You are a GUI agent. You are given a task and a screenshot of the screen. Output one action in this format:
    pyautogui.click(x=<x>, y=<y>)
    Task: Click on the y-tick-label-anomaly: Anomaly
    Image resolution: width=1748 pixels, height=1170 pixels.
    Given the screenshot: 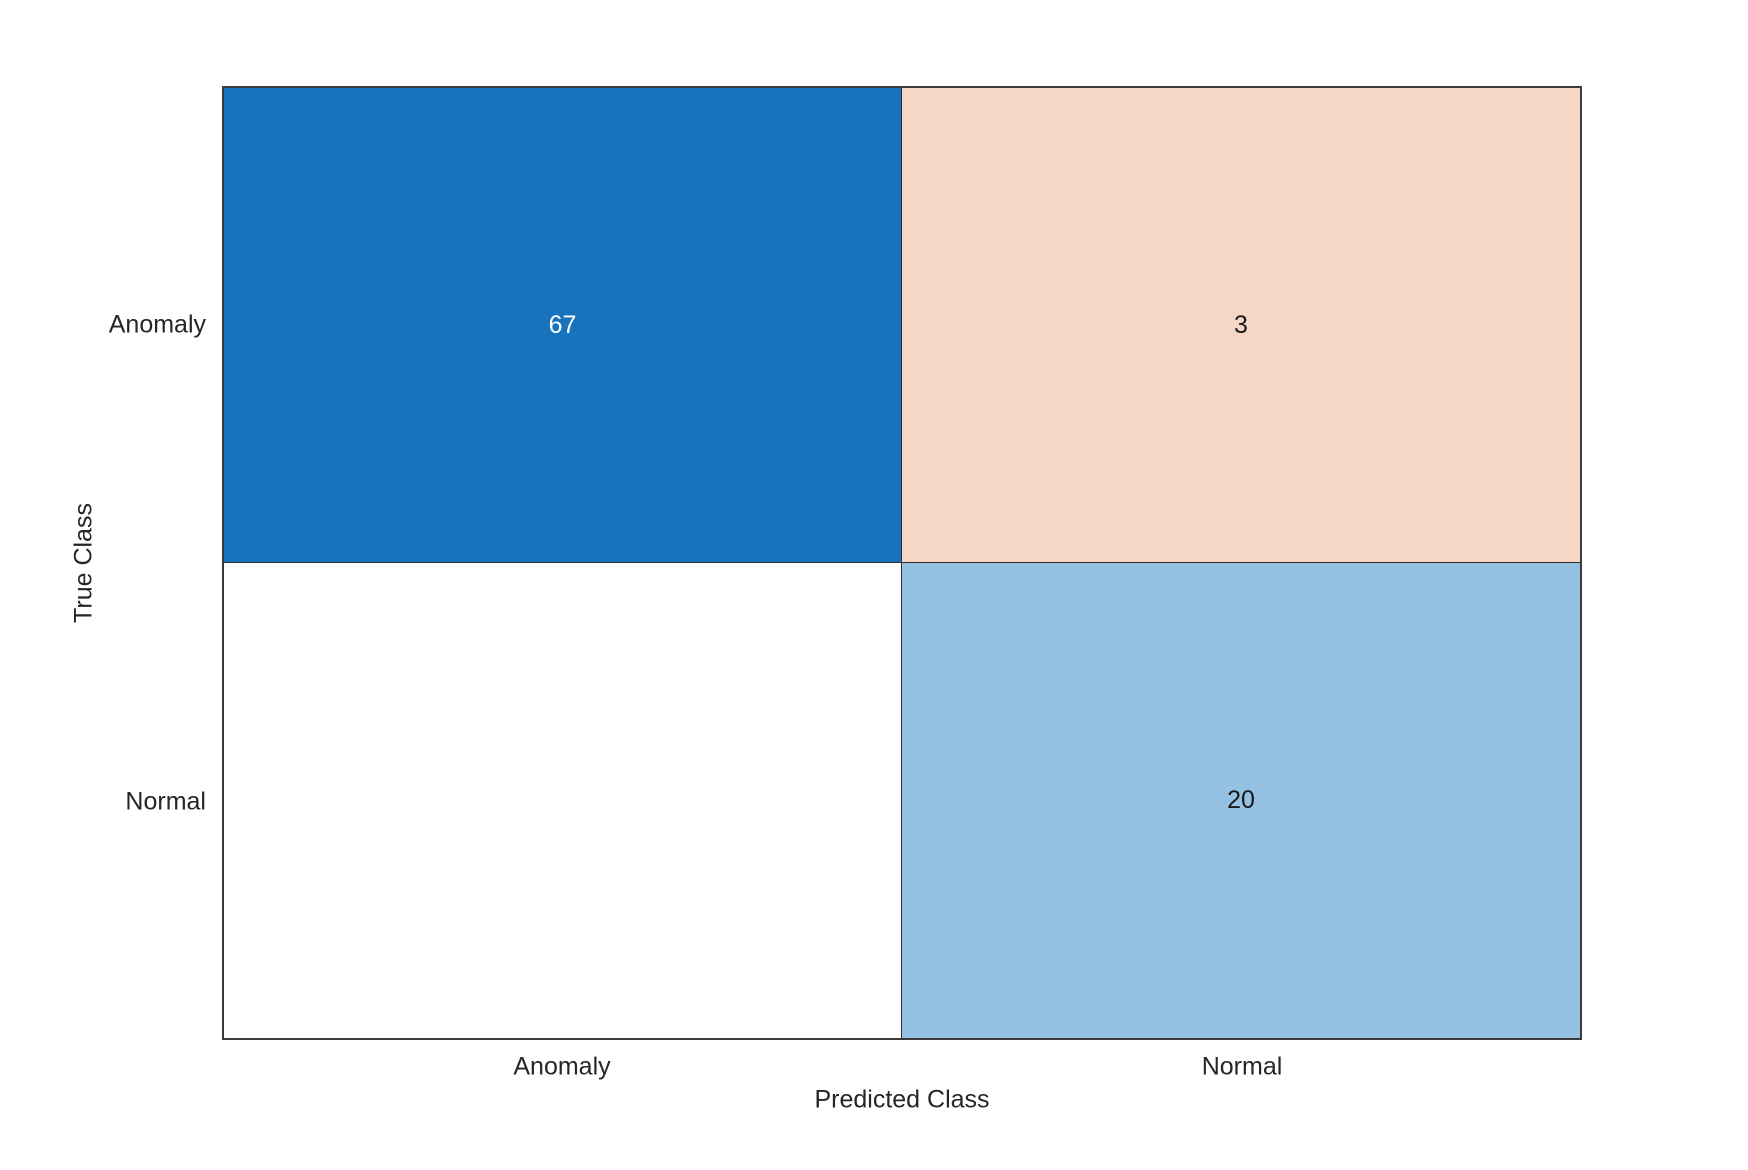 What is the action you would take?
    pyautogui.click(x=157, y=324)
    